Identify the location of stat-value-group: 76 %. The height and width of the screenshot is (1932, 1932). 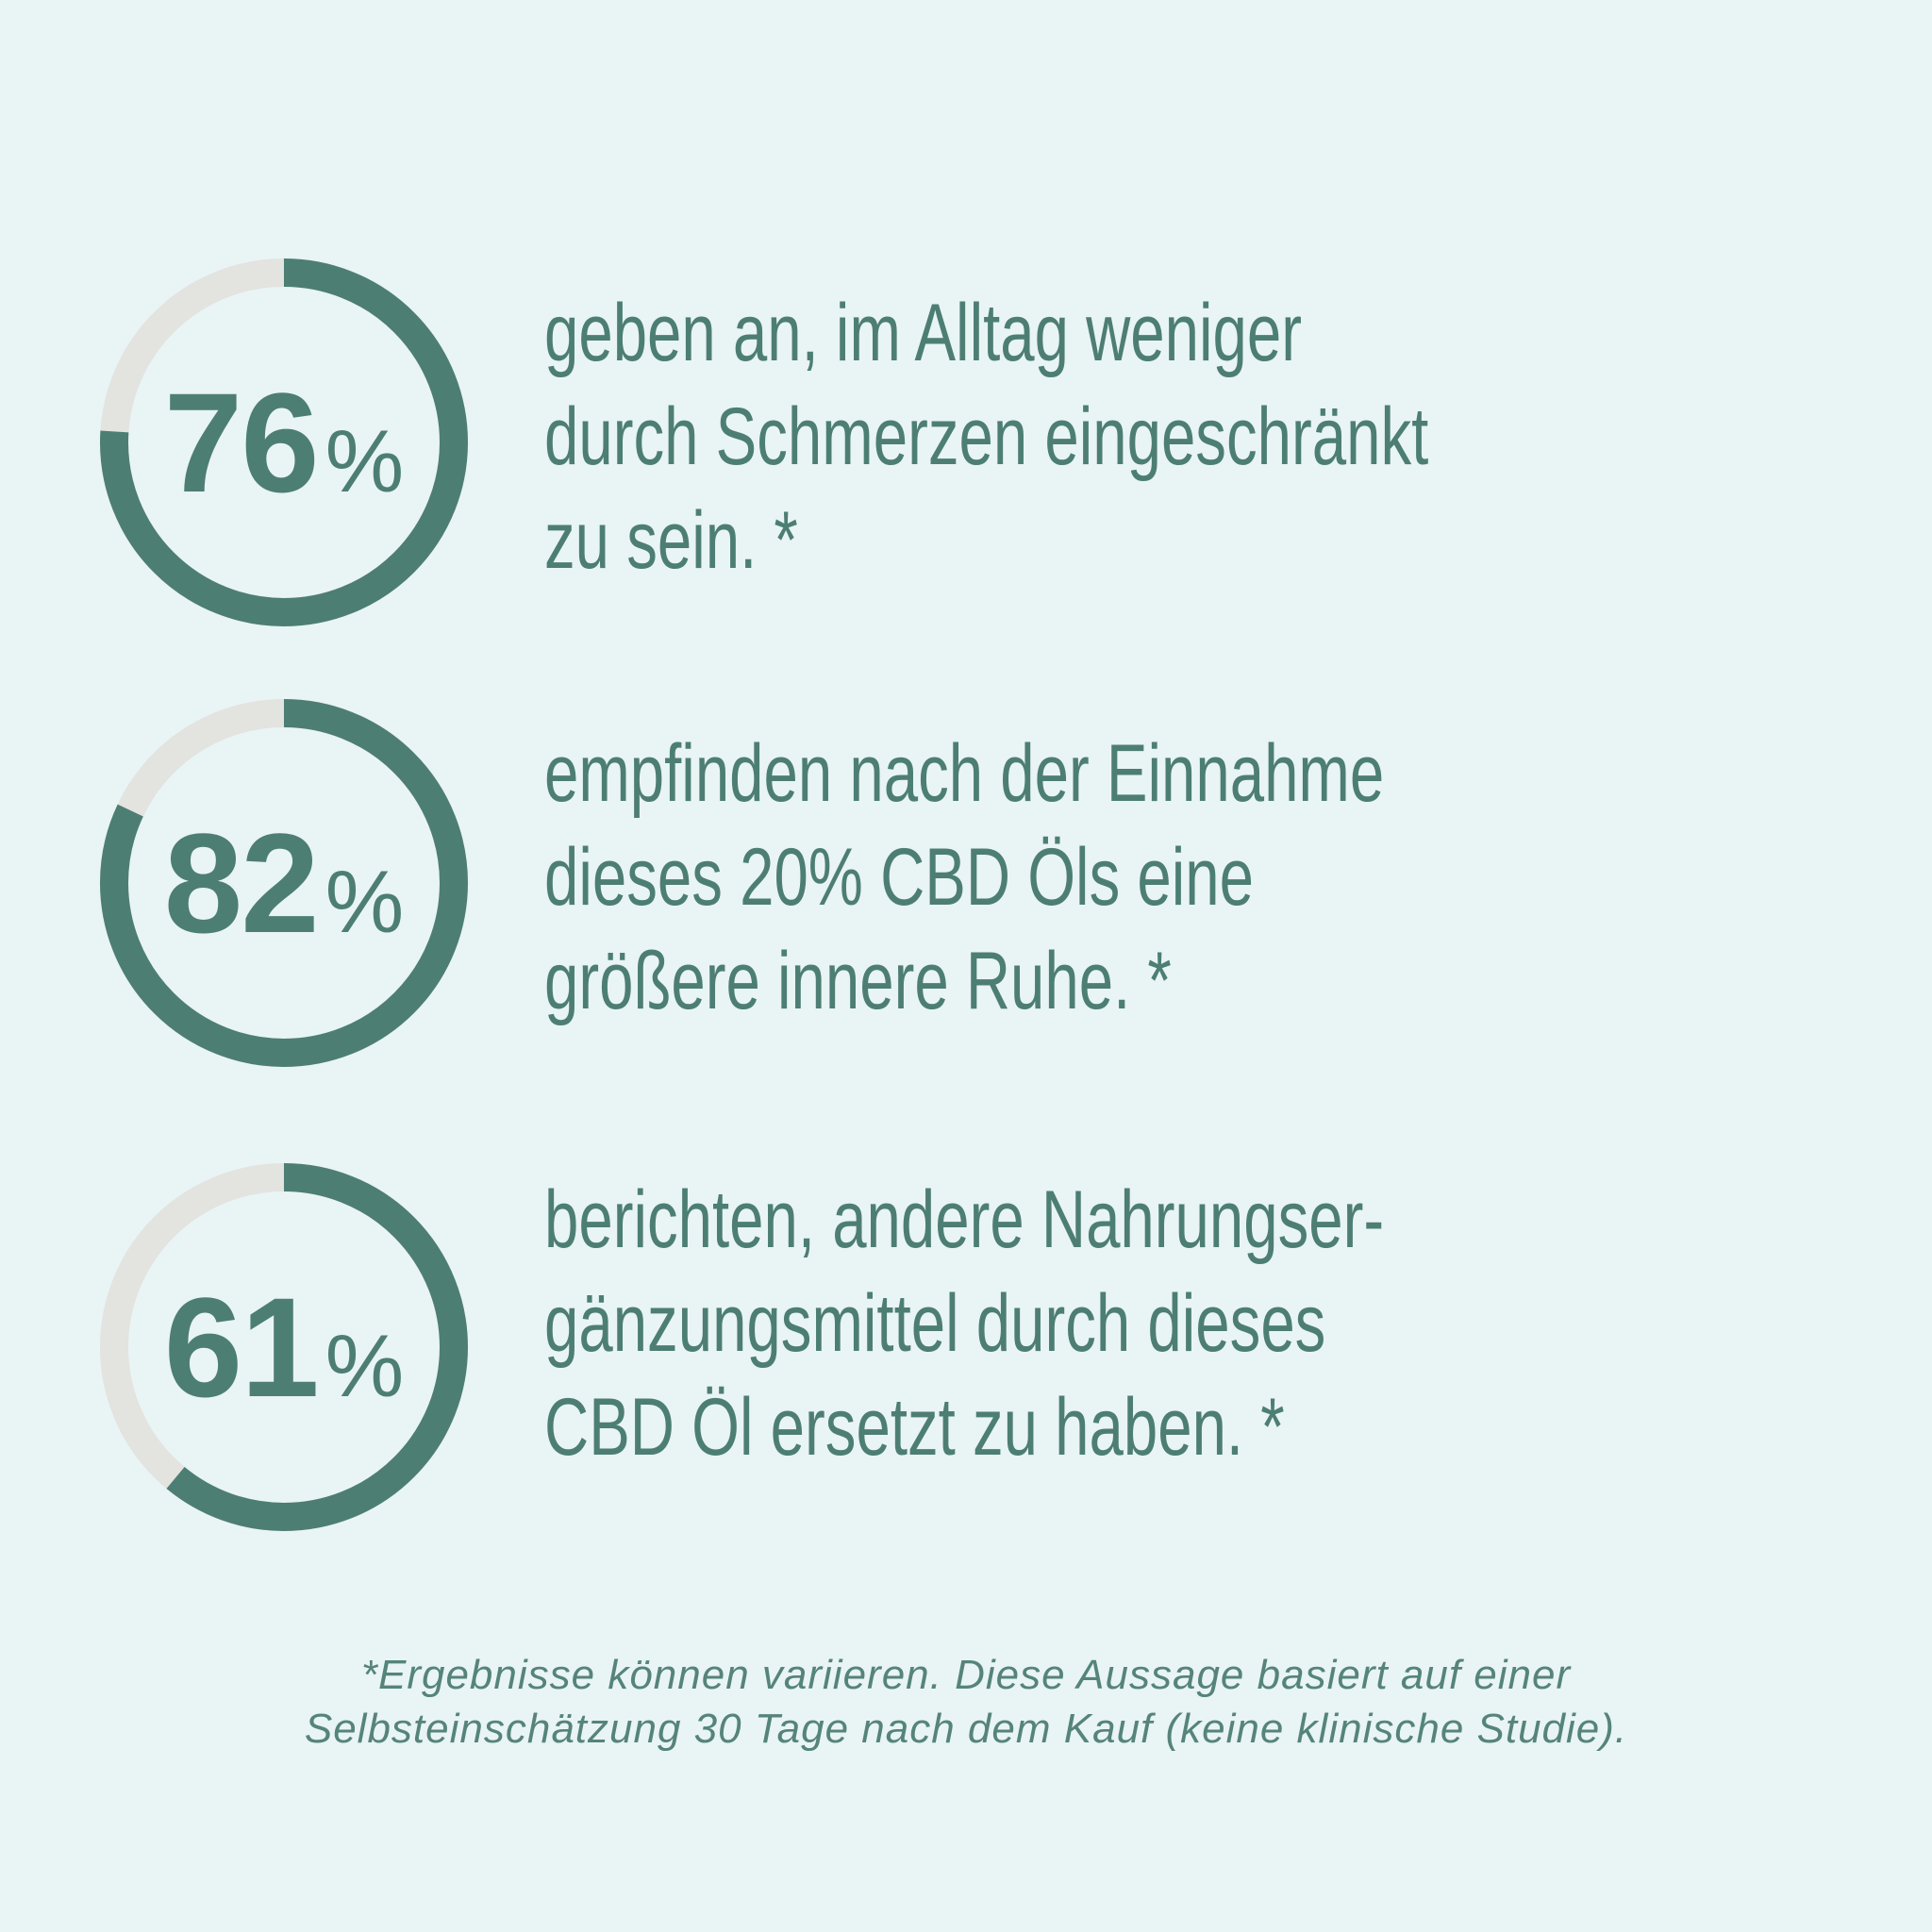
(284, 443).